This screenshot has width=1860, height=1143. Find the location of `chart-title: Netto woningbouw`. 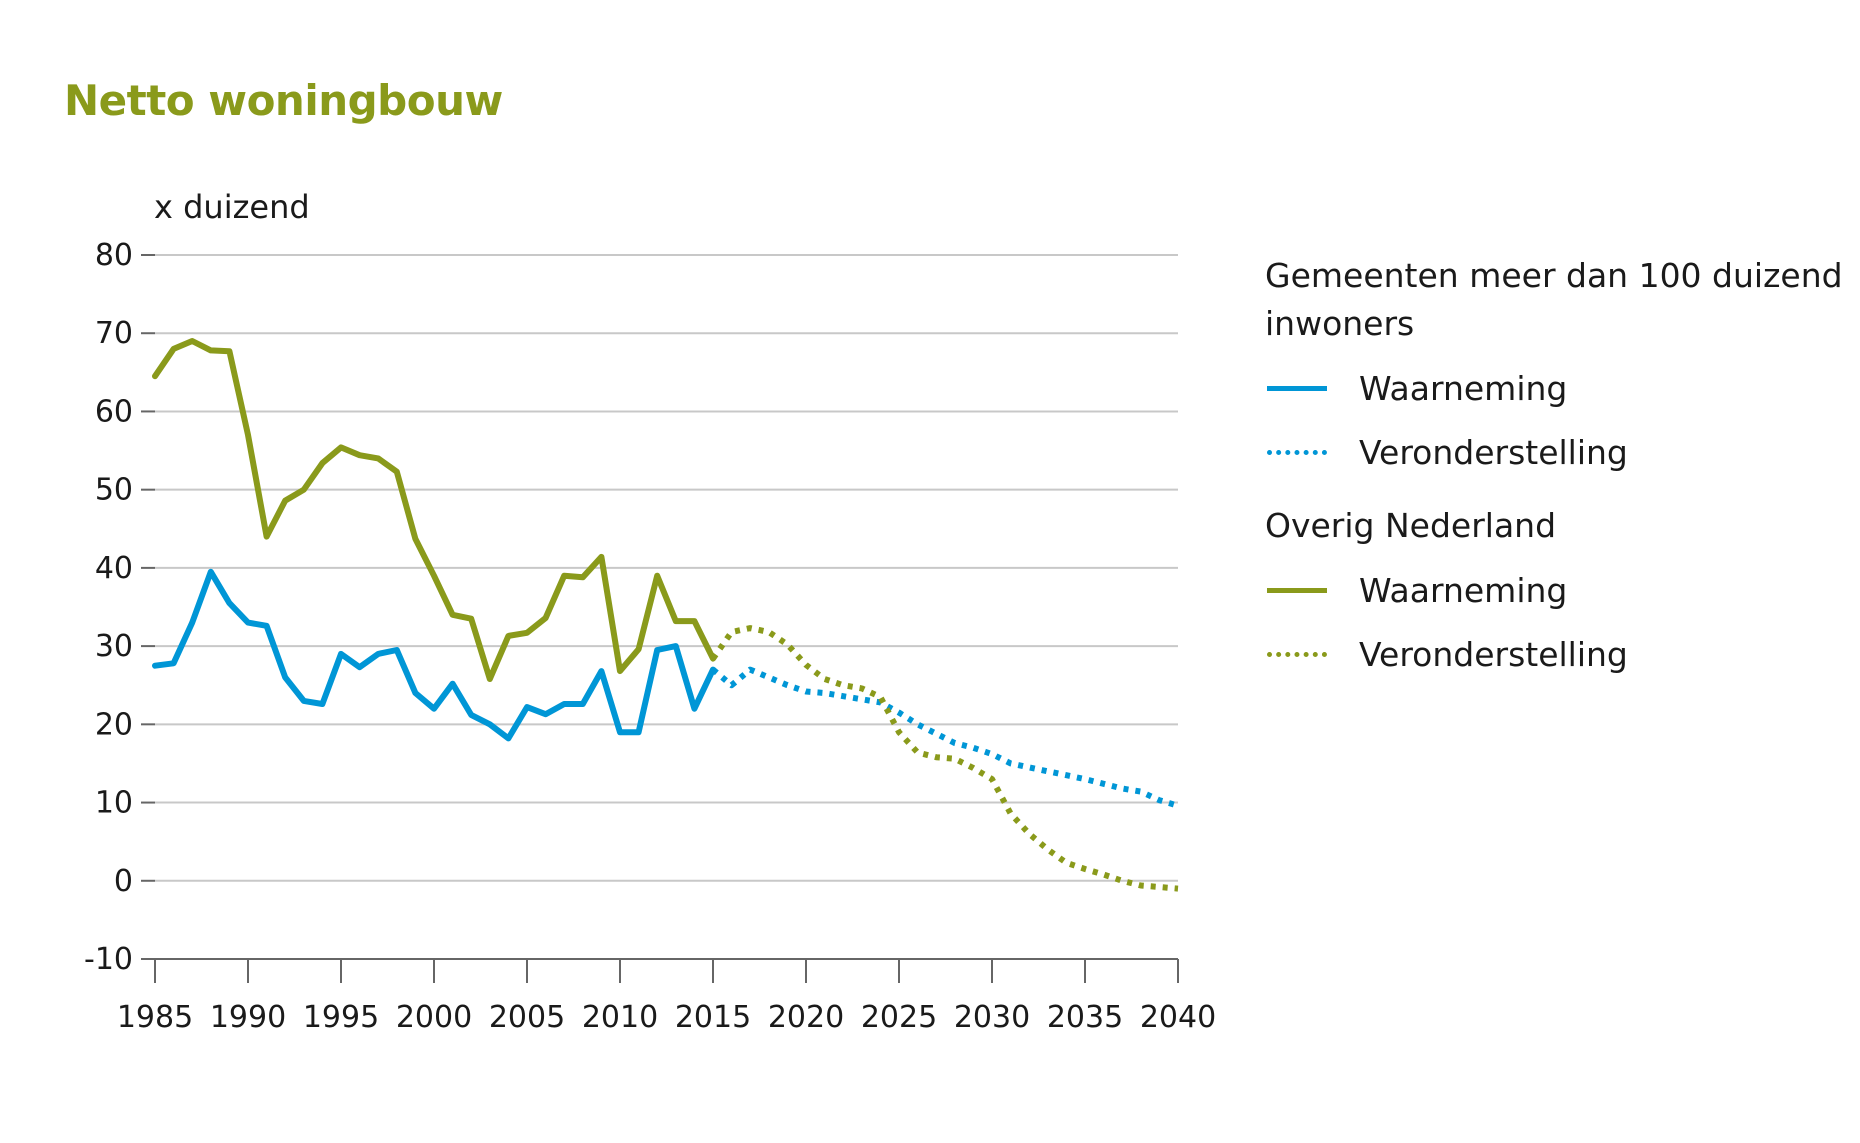

chart-title: Netto woningbouw is located at coordinates (283, 100).